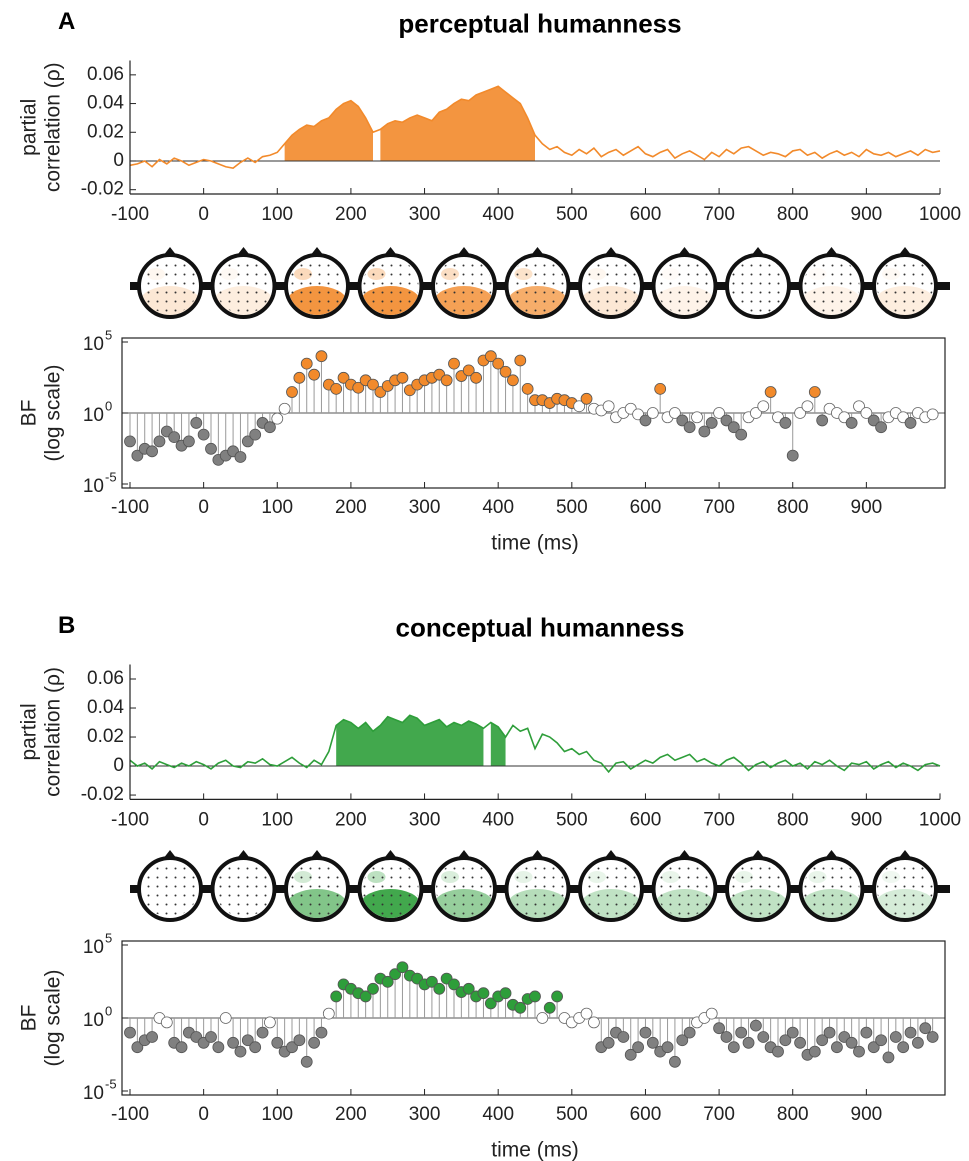  Describe the element at coordinates (646, 214) in the screenshot. I see `x-tick-label: 600` at that location.